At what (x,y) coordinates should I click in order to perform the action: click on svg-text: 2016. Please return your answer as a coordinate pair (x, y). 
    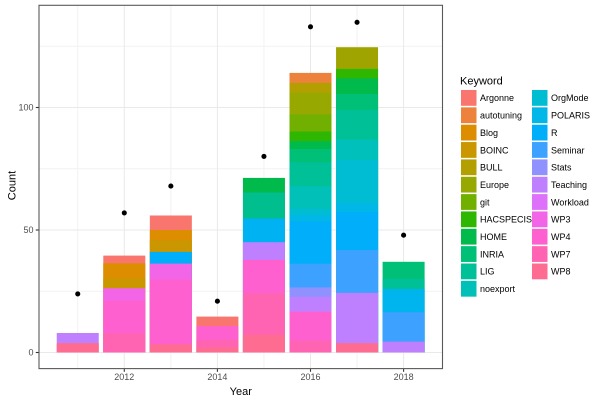
    Looking at the image, I should click on (310, 377).